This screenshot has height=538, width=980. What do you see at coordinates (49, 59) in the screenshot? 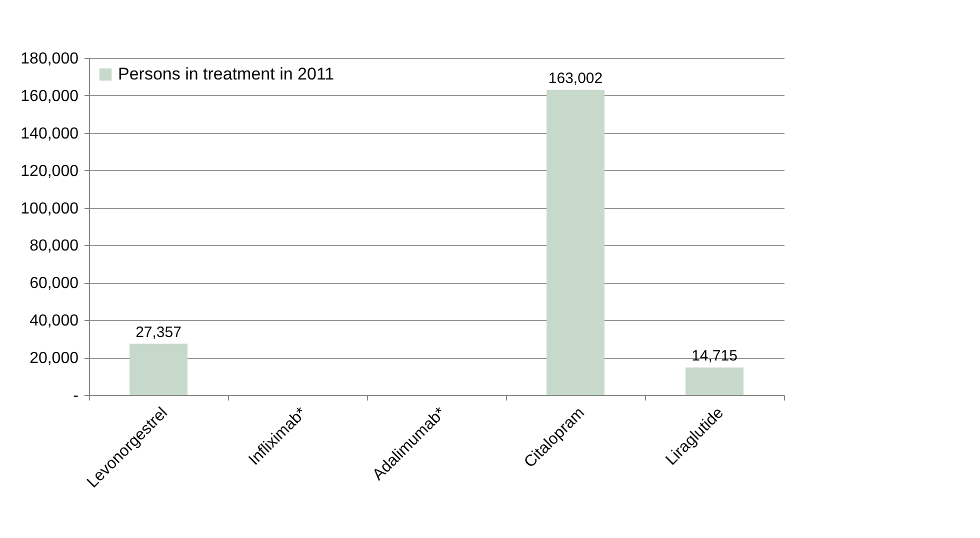
I see `y-tick-label: 180,000` at bounding box center [49, 59].